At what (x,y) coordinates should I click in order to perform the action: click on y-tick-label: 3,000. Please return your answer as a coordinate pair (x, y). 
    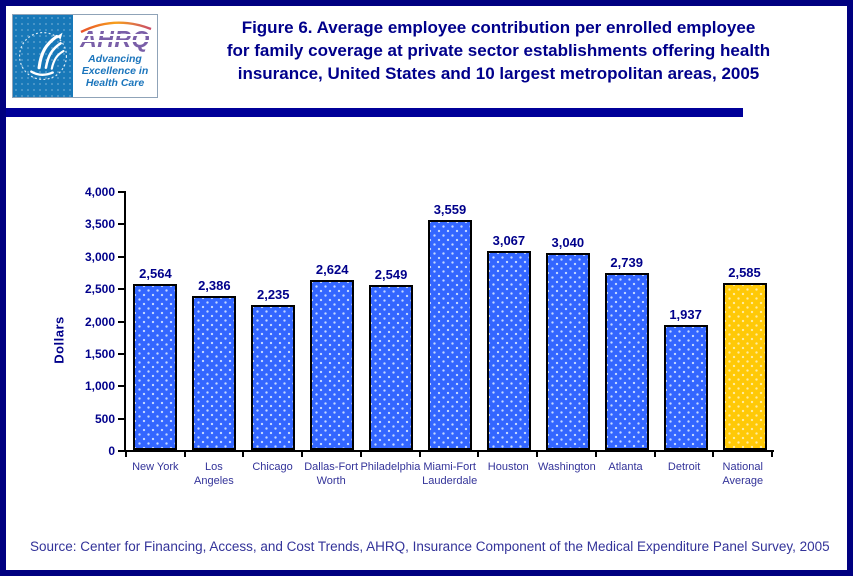
    Looking at the image, I should click on (99, 256).